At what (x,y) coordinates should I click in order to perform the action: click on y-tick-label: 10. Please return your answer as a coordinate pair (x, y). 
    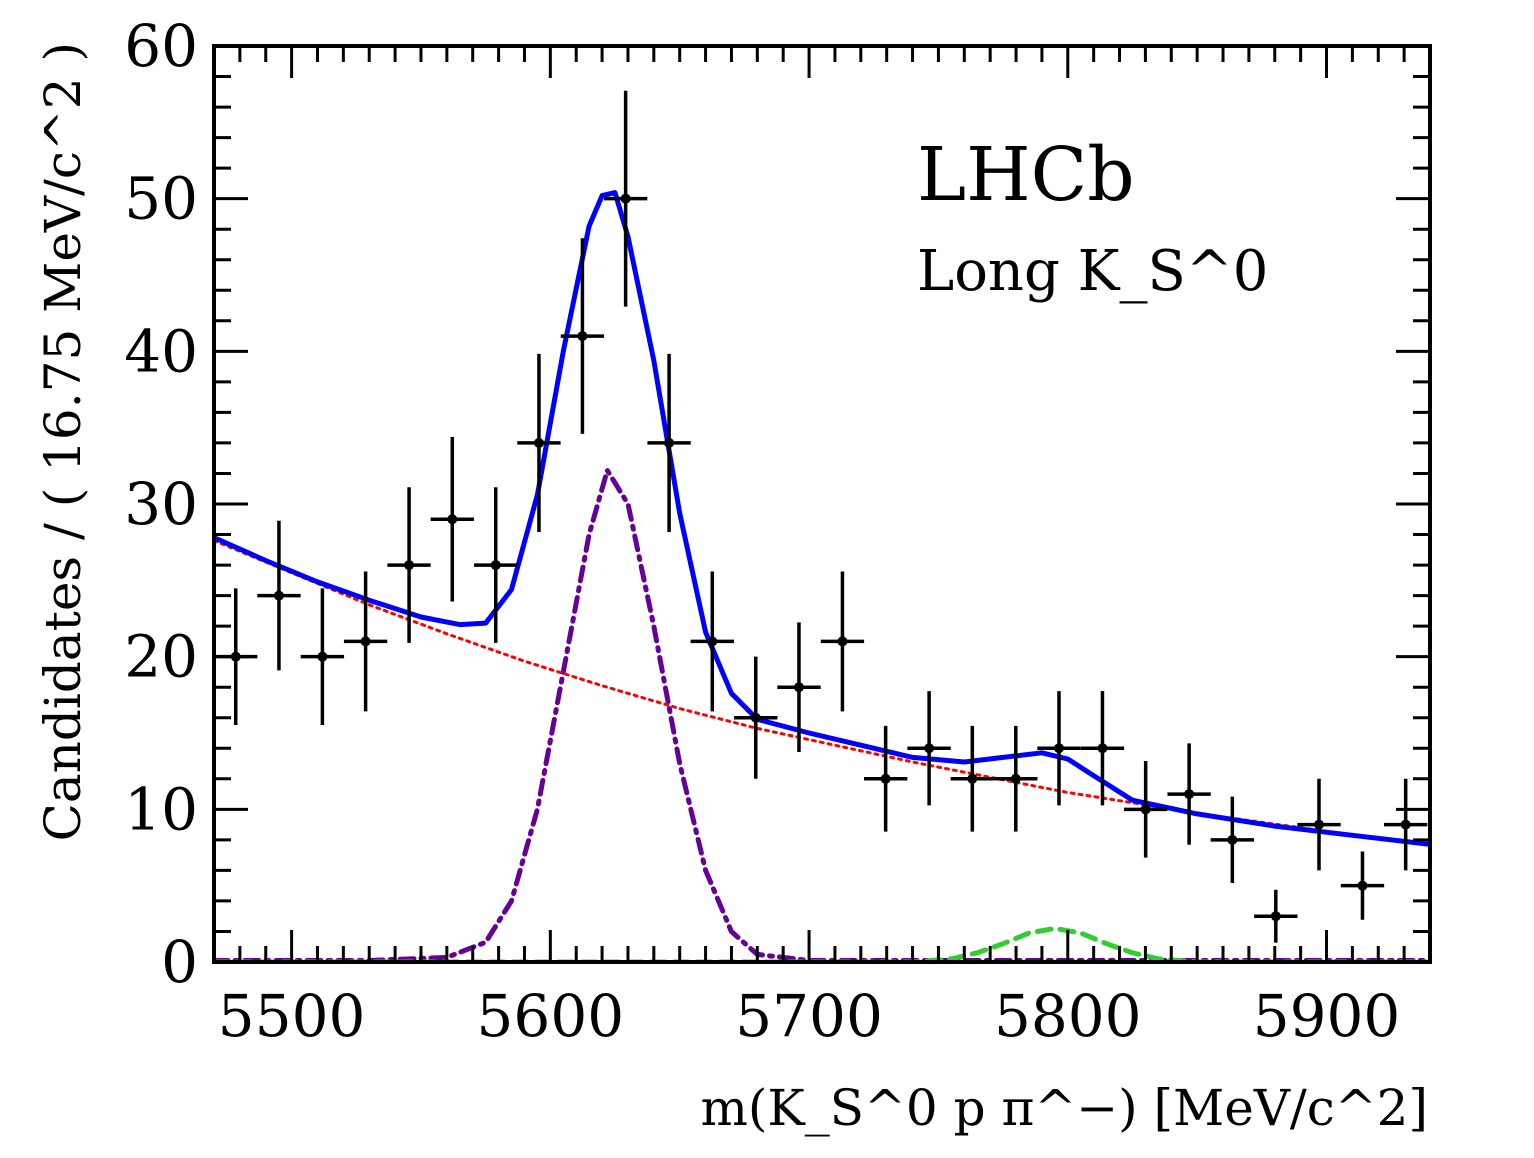
    Looking at the image, I should click on (161, 809).